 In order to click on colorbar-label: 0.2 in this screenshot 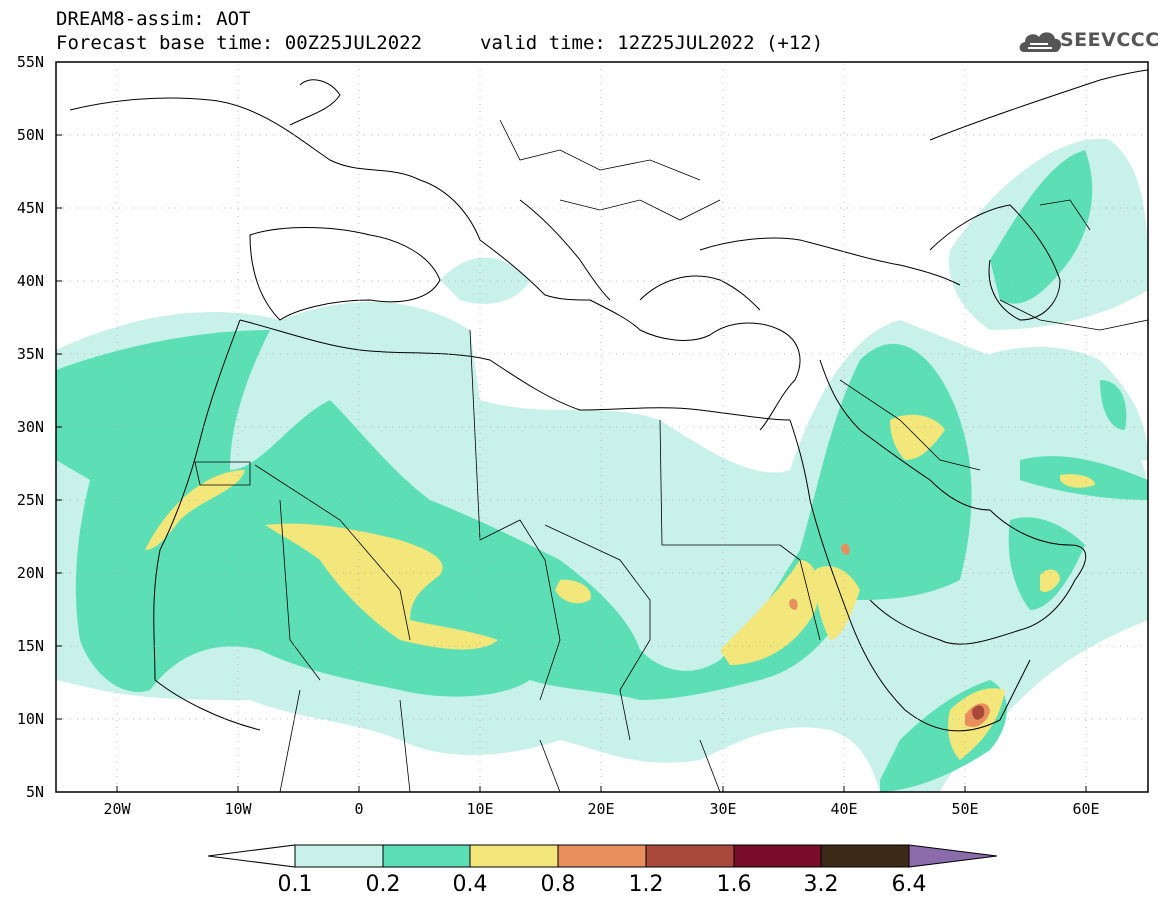, I will do `click(383, 884)`.